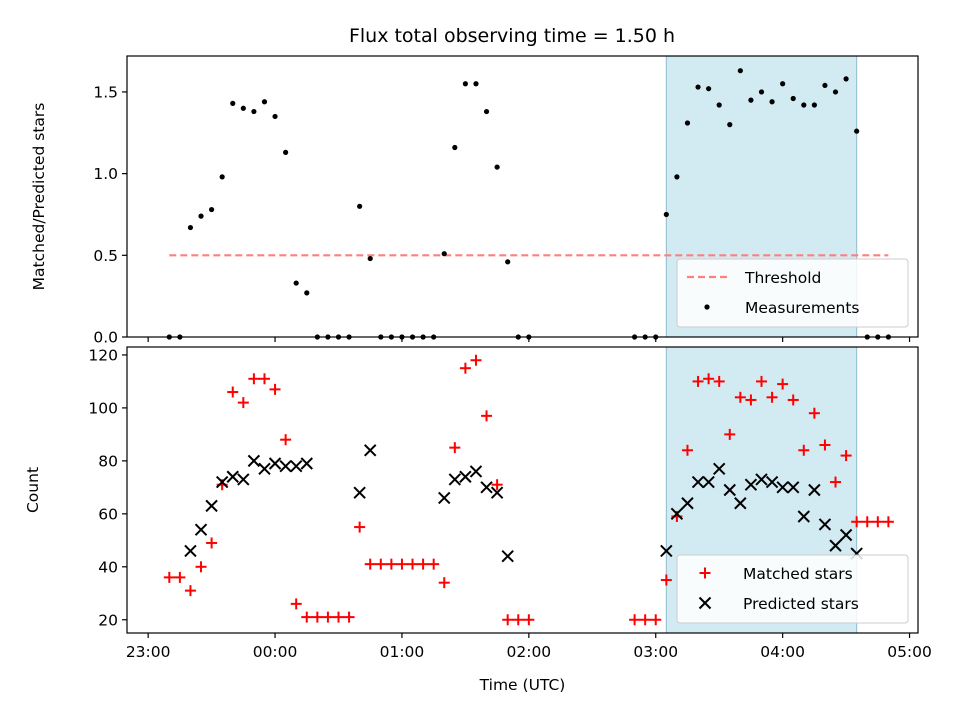  What do you see at coordinates (110, 215) in the screenshot?
I see `top-y-ticks: 0.0 0.5 1.0 1.5` at bounding box center [110, 215].